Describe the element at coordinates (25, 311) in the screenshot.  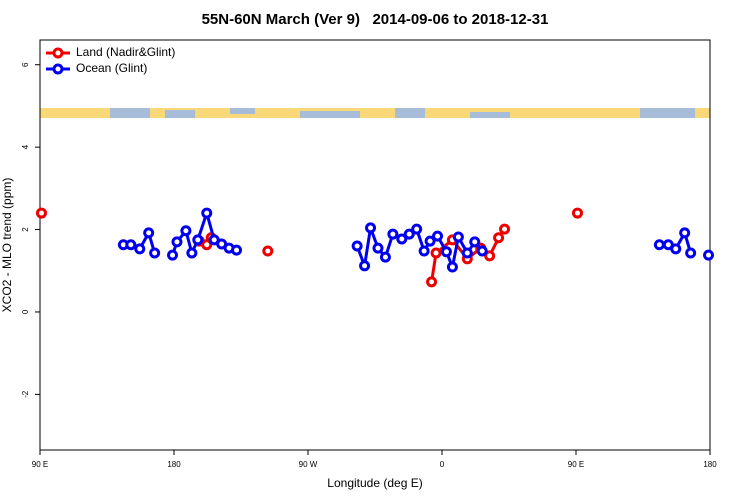
I see `y-tick-label: 0` at that location.